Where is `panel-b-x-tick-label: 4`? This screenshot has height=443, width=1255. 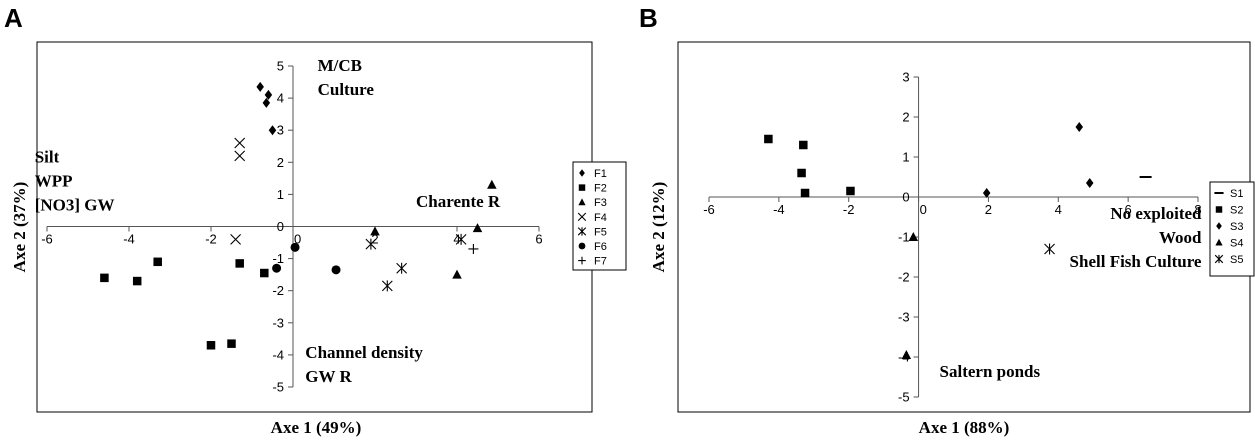 panel-b-x-tick-label: 4 is located at coordinates (1058, 209).